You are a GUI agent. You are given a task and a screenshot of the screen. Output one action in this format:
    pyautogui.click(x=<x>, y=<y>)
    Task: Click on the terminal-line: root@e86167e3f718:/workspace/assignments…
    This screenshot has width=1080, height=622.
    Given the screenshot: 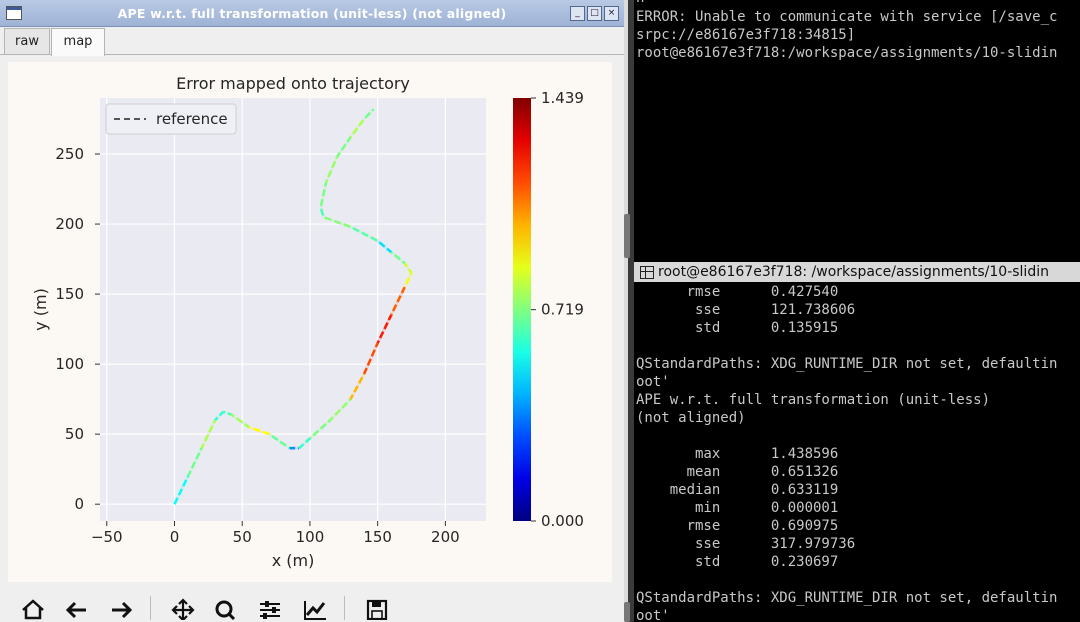 What is the action you would take?
    pyautogui.click(x=847, y=53)
    